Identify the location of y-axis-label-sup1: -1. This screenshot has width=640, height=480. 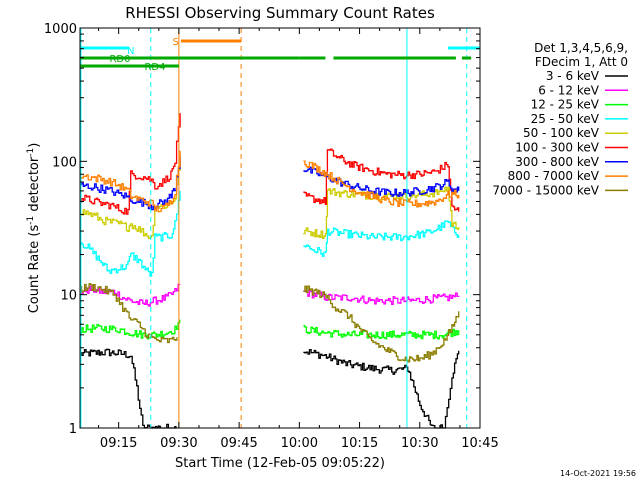
(31, 220).